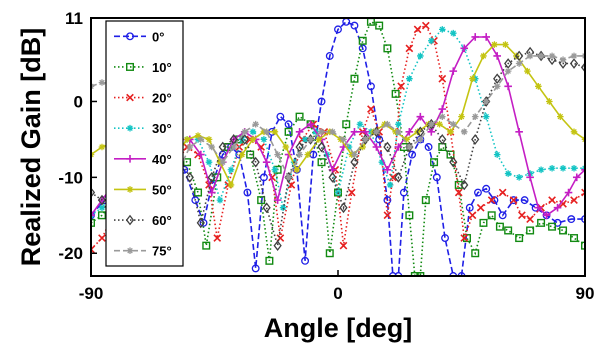  What do you see at coordinates (91, 293) in the screenshot?
I see `x-tick-label: -90` at bounding box center [91, 293].